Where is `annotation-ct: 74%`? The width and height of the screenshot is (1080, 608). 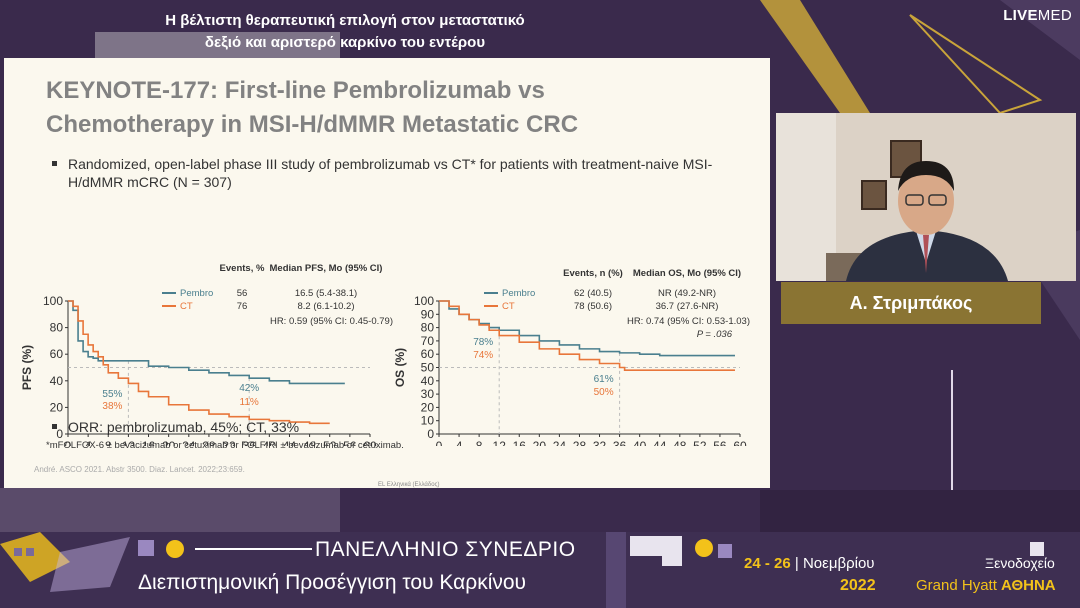
annotation-ct: 74% is located at coordinates (483, 355).